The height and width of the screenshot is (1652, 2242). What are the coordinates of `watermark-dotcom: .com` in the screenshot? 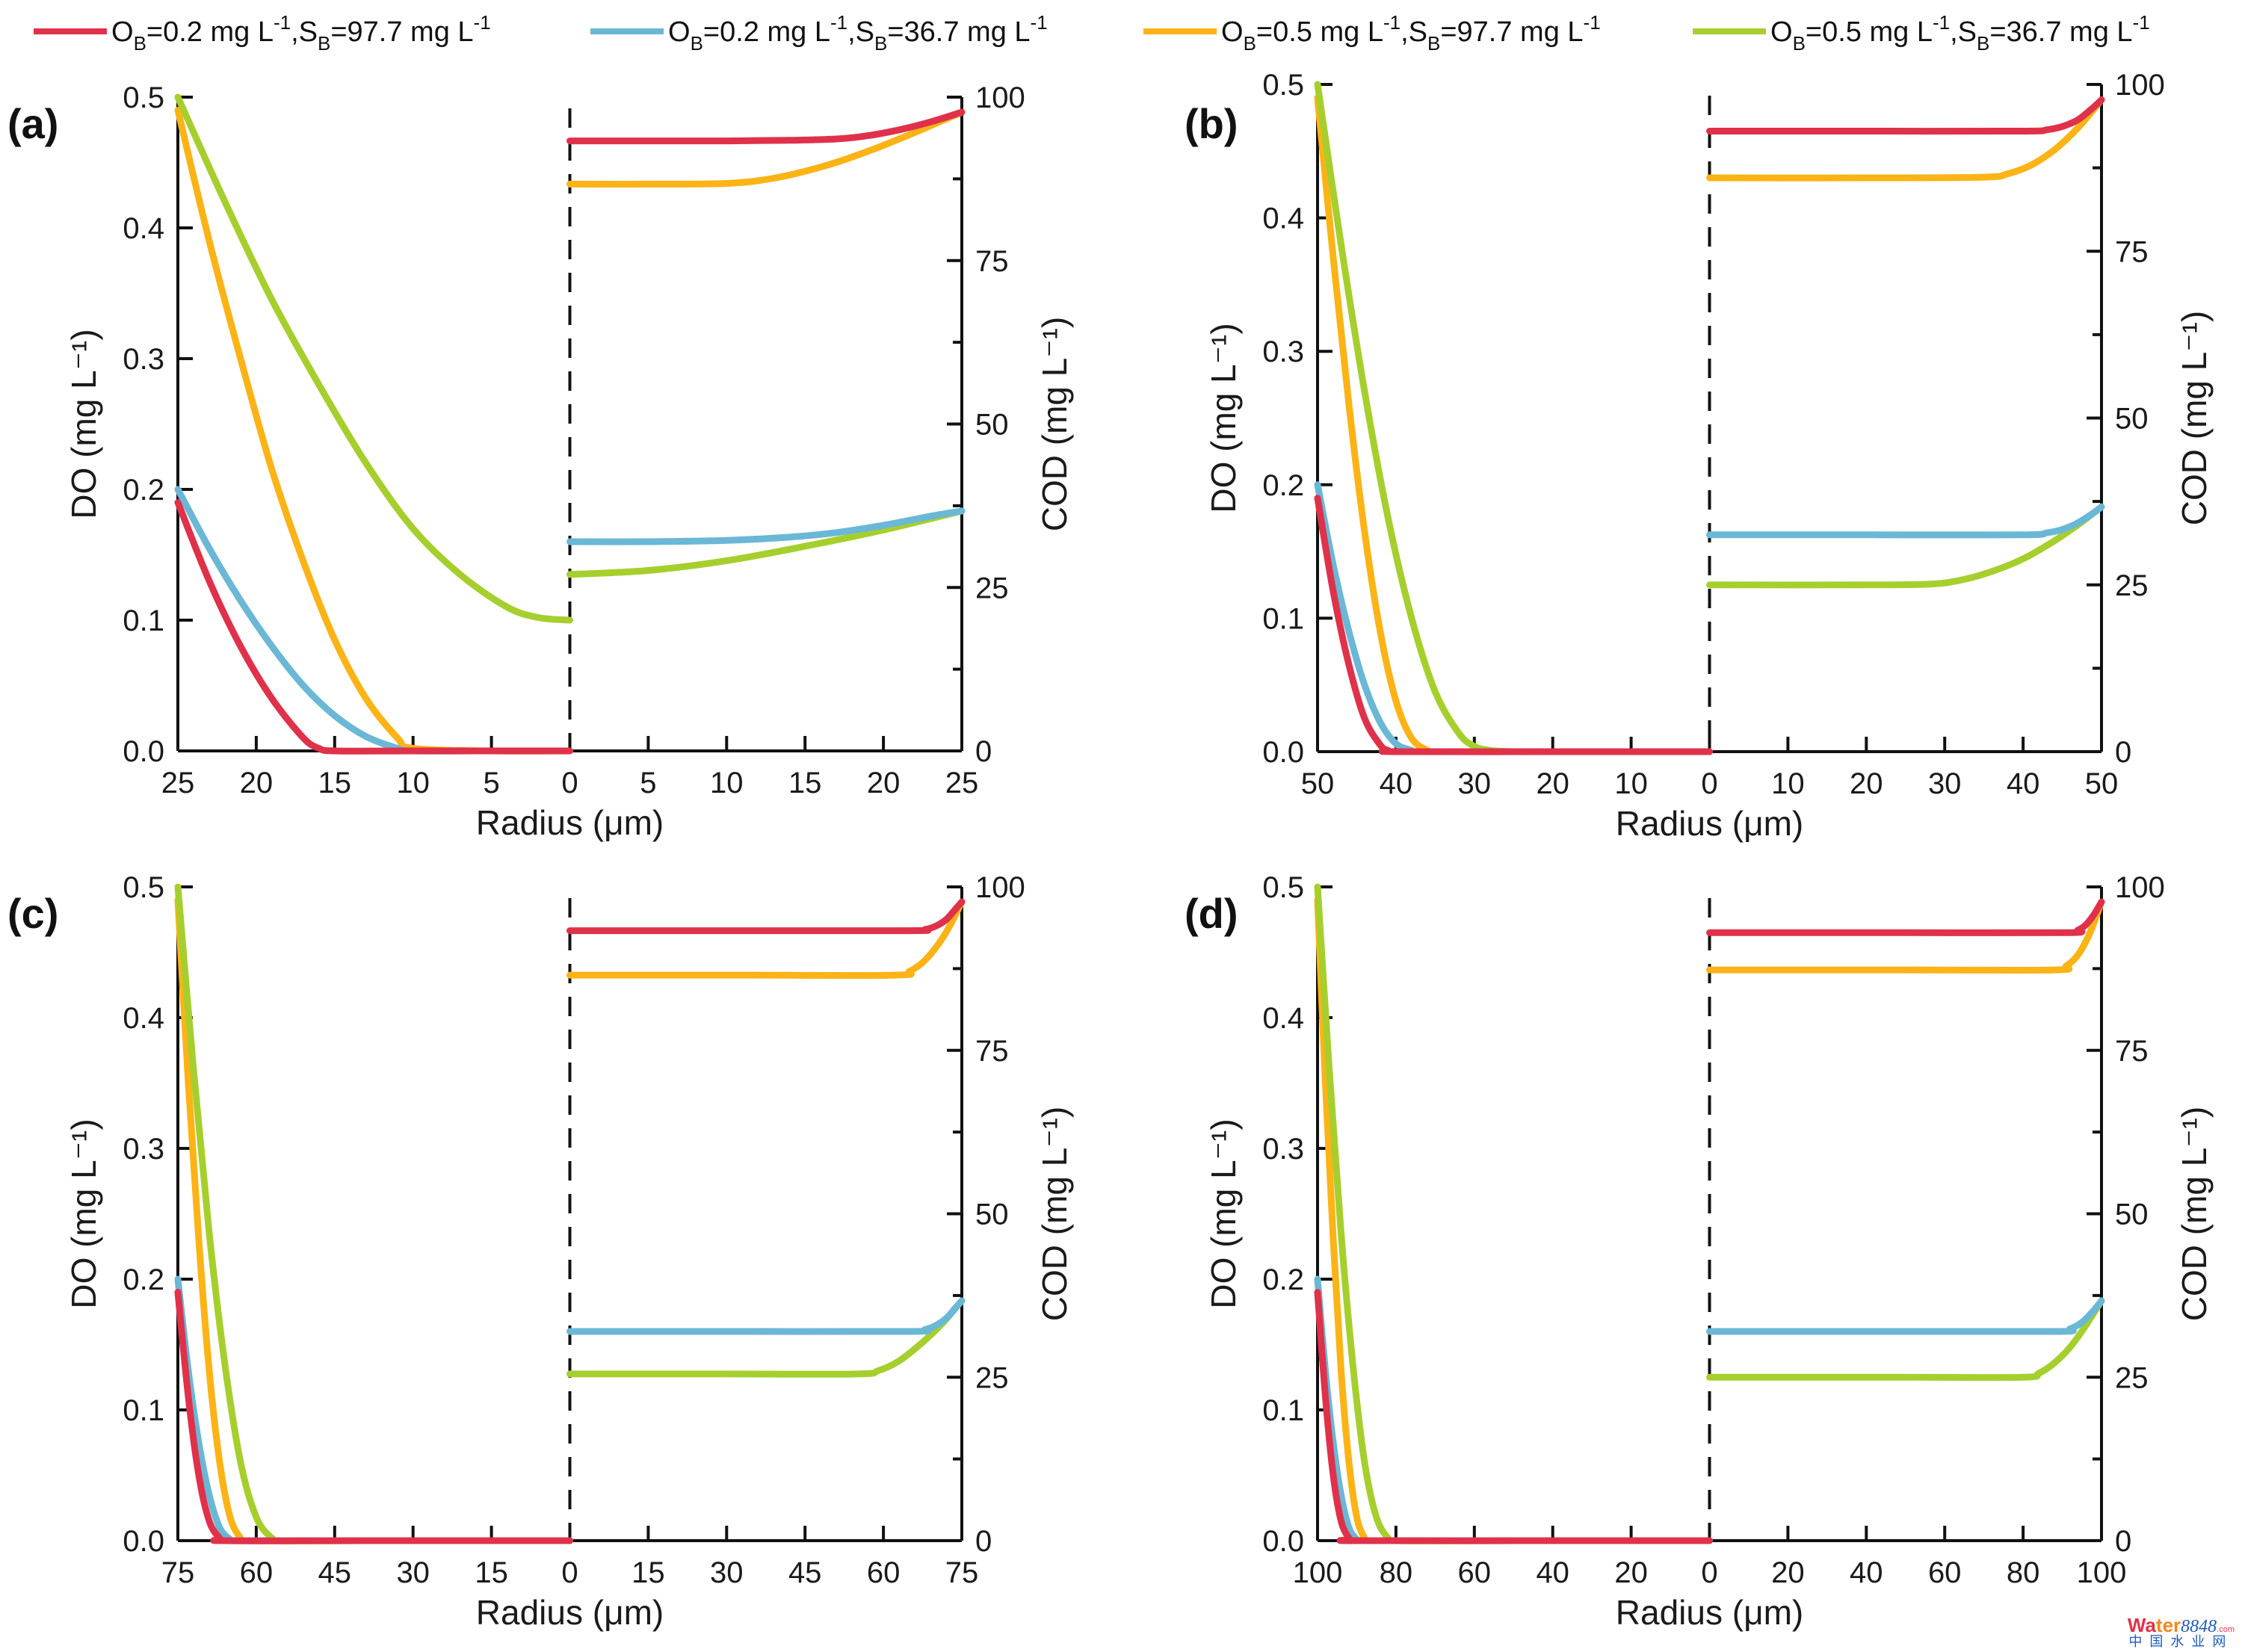 It's located at (2226, 1629).